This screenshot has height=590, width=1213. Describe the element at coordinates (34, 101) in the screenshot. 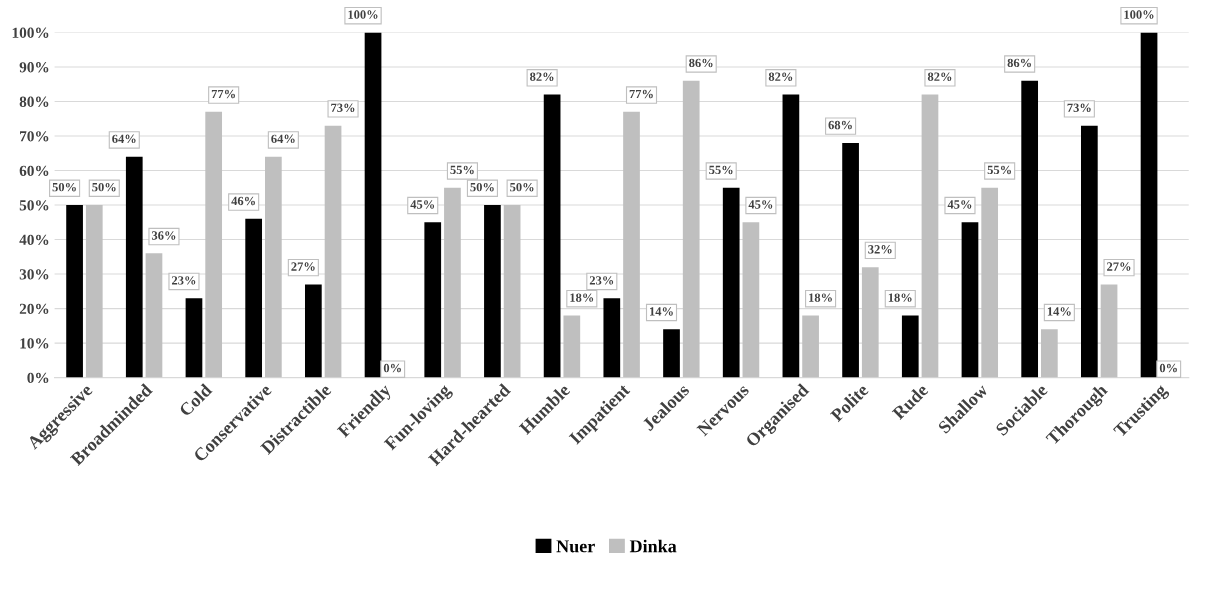

I see `y-tick-label: 80%` at that location.